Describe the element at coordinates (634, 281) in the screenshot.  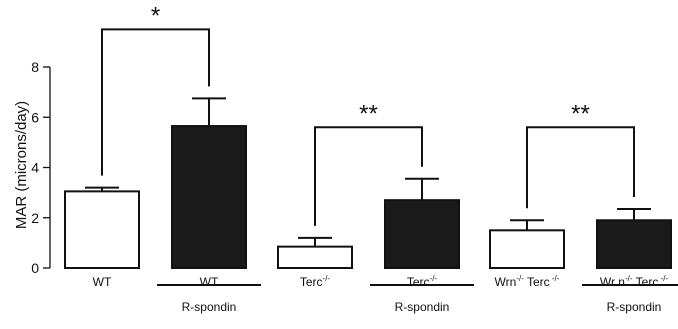
I see `category-label: Wr n-/- Terc -/-` at that location.